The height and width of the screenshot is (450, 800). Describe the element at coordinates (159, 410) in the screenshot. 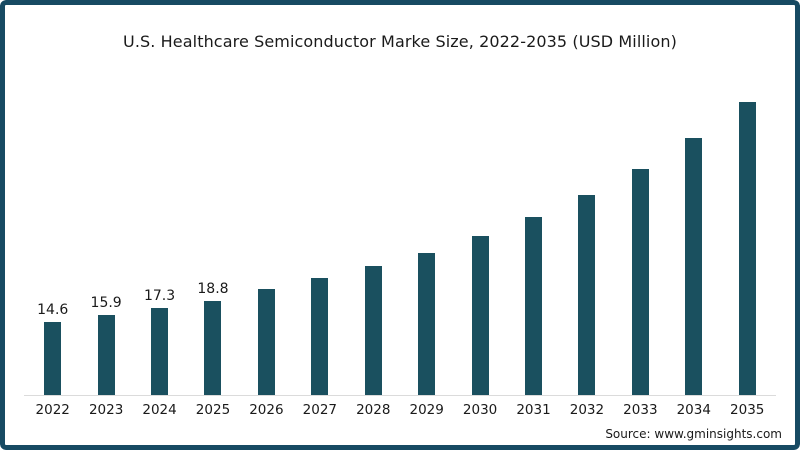

I see `x-axis-tick-label: 2024` at that location.